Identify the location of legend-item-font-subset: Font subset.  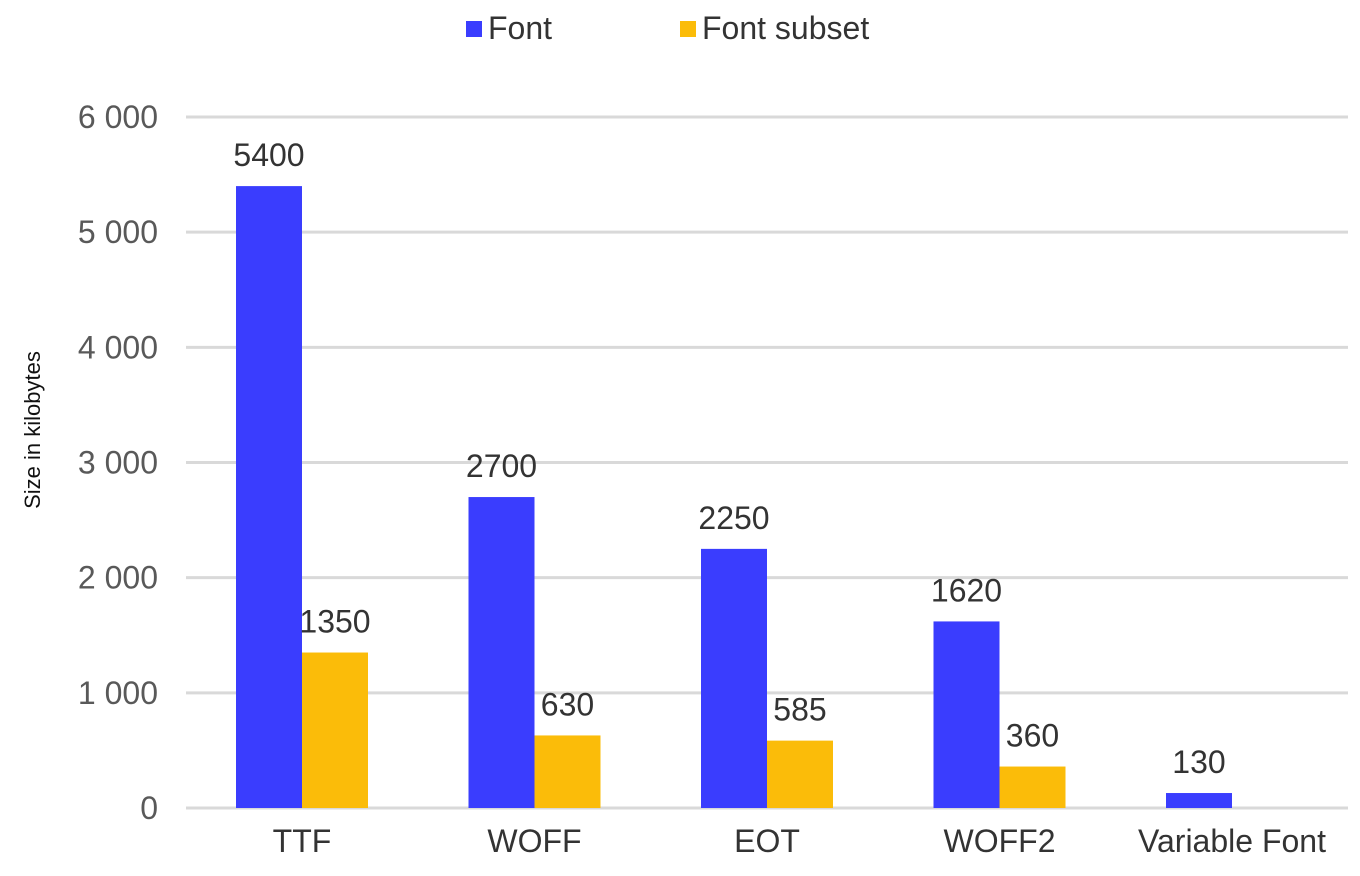
(774, 28).